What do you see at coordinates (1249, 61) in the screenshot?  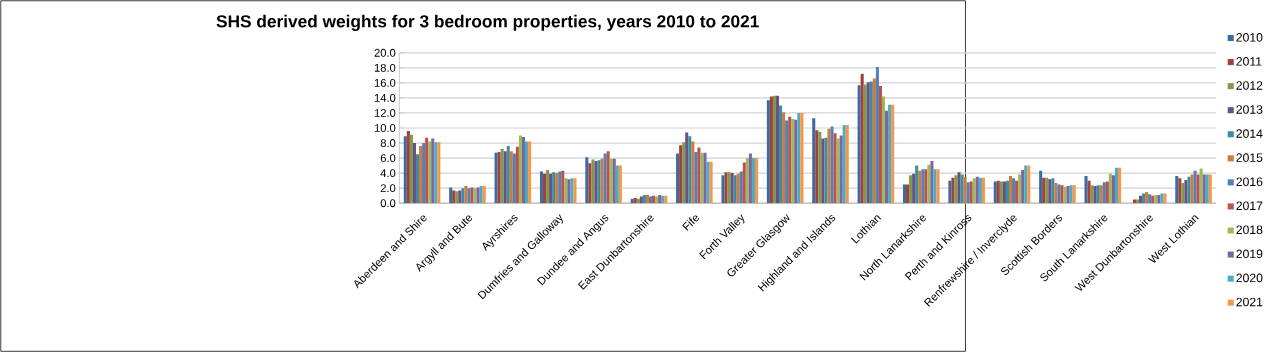 I see `legend-label: 2011` at bounding box center [1249, 61].